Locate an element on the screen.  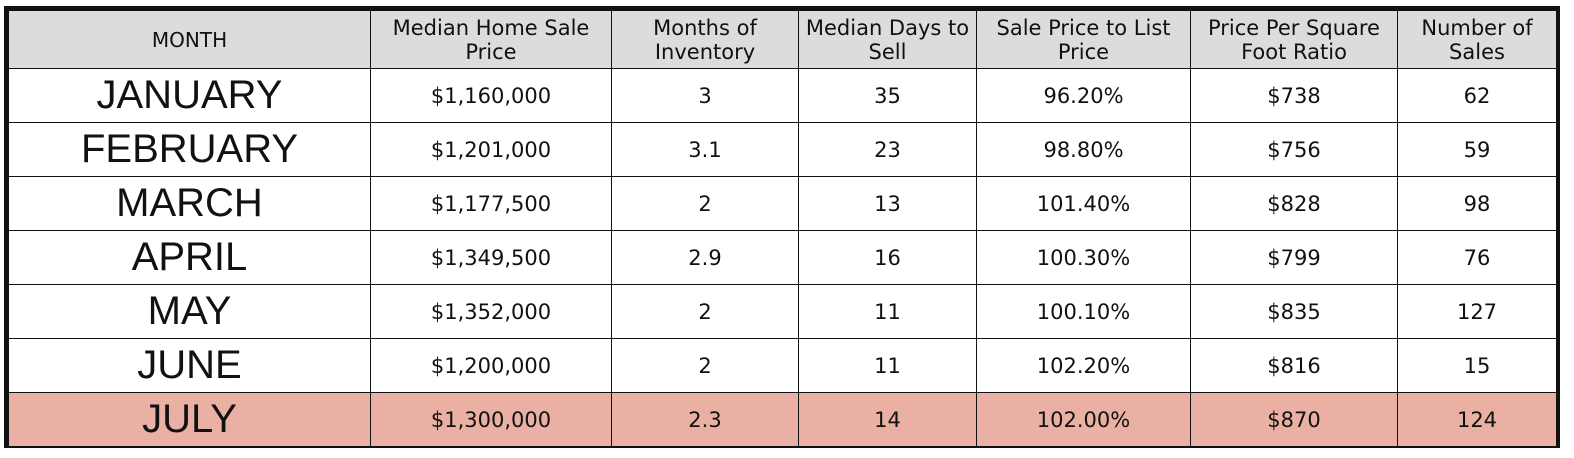
price-per-sqft-cell: $828 is located at coordinates (1294, 203).